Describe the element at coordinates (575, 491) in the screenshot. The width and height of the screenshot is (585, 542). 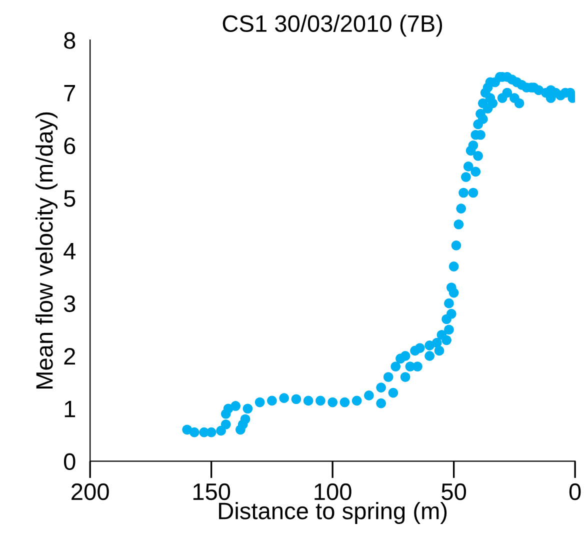
I see `x-tick-label: 0` at that location.